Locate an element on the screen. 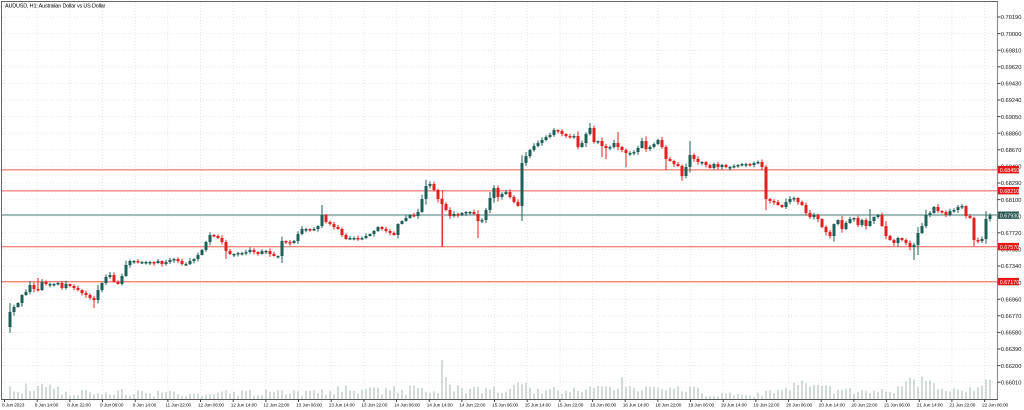 The height and width of the screenshot is (410, 1024). svg-text: 0.68290 is located at coordinates (1011, 184).